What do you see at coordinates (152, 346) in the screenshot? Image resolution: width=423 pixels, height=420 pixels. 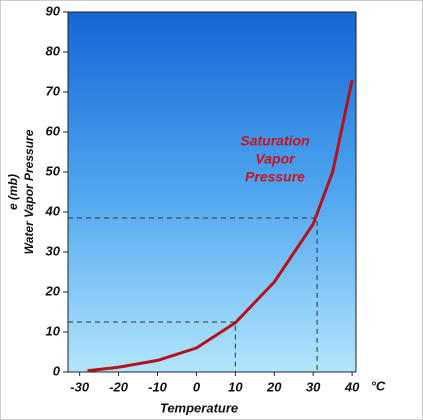 I see `reference-line` at bounding box center [152, 346].